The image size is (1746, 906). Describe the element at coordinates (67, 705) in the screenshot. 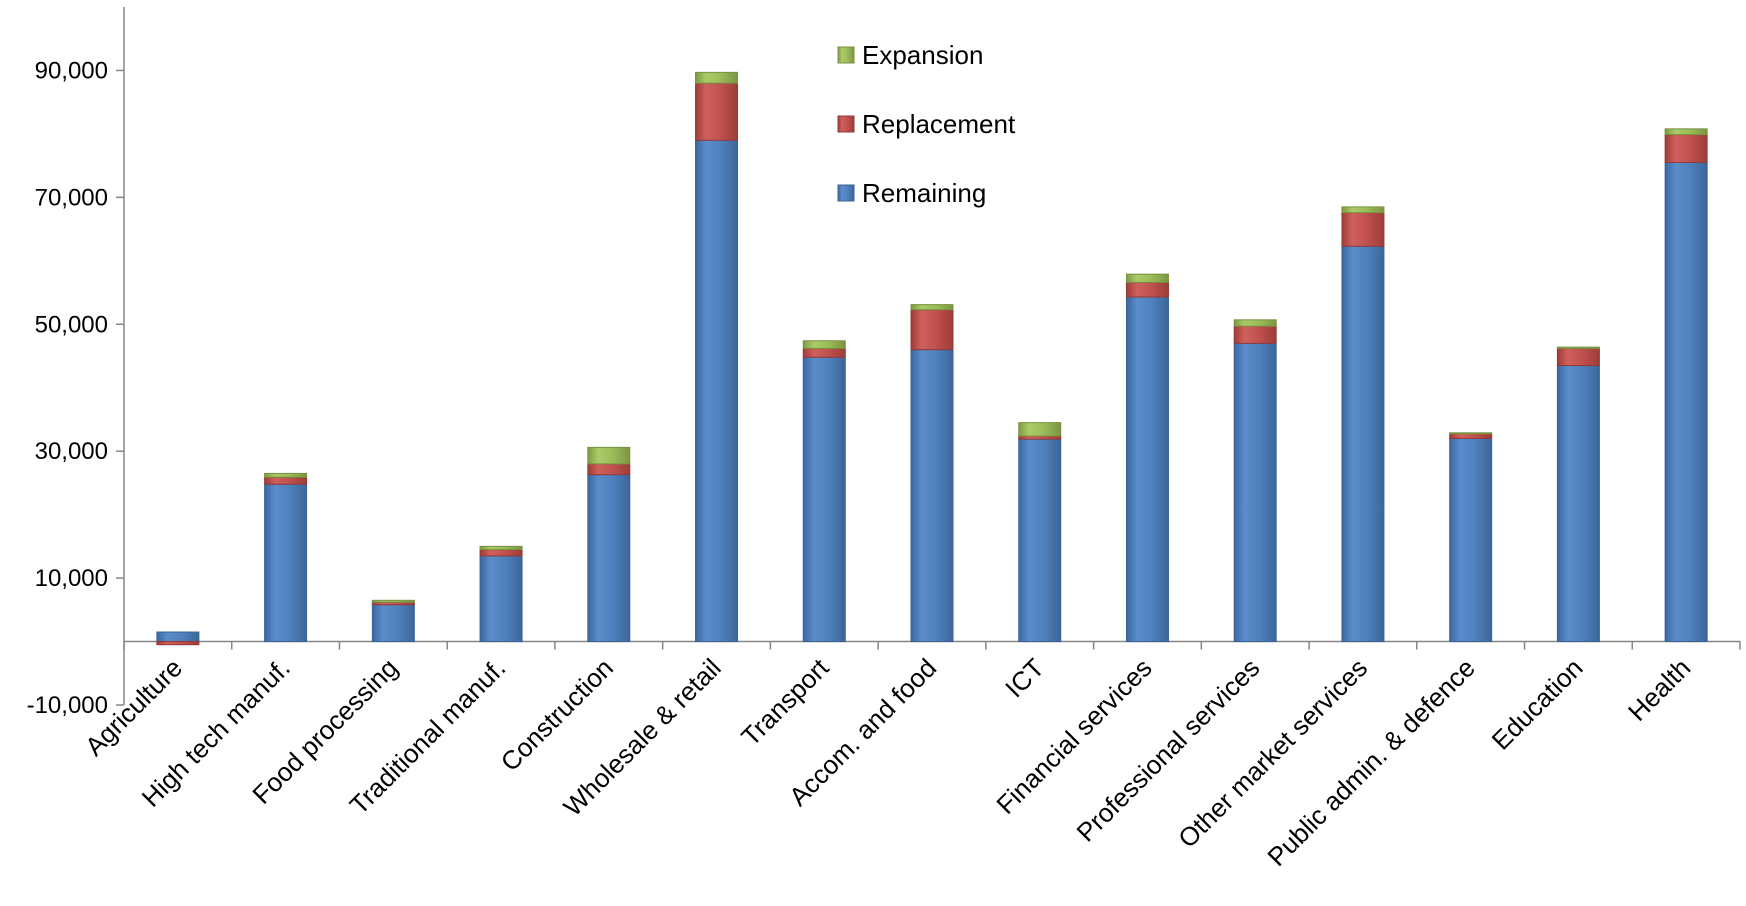

I see `y-tick-label: -10,000` at that location.